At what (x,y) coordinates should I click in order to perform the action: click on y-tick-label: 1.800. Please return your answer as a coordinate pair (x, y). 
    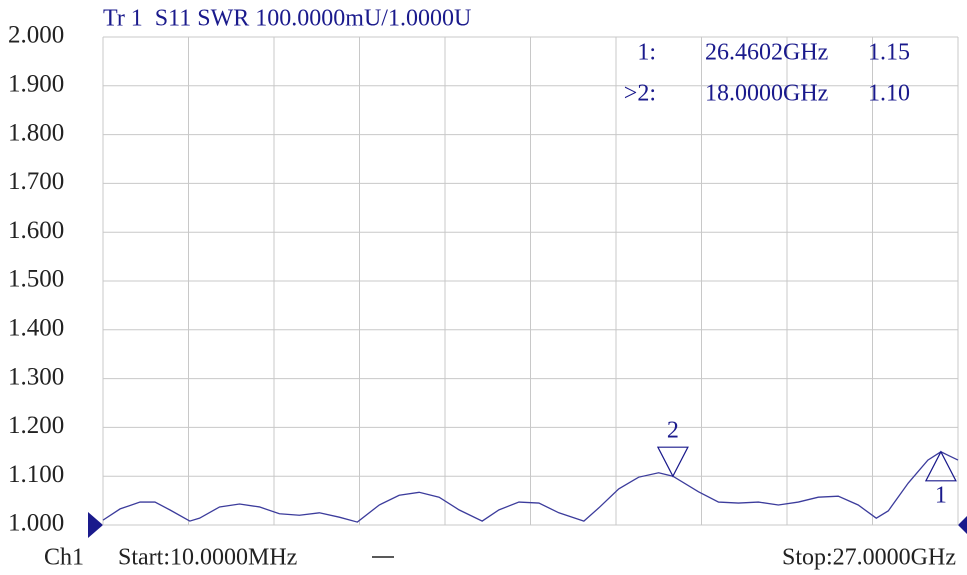
    Looking at the image, I should click on (36, 132).